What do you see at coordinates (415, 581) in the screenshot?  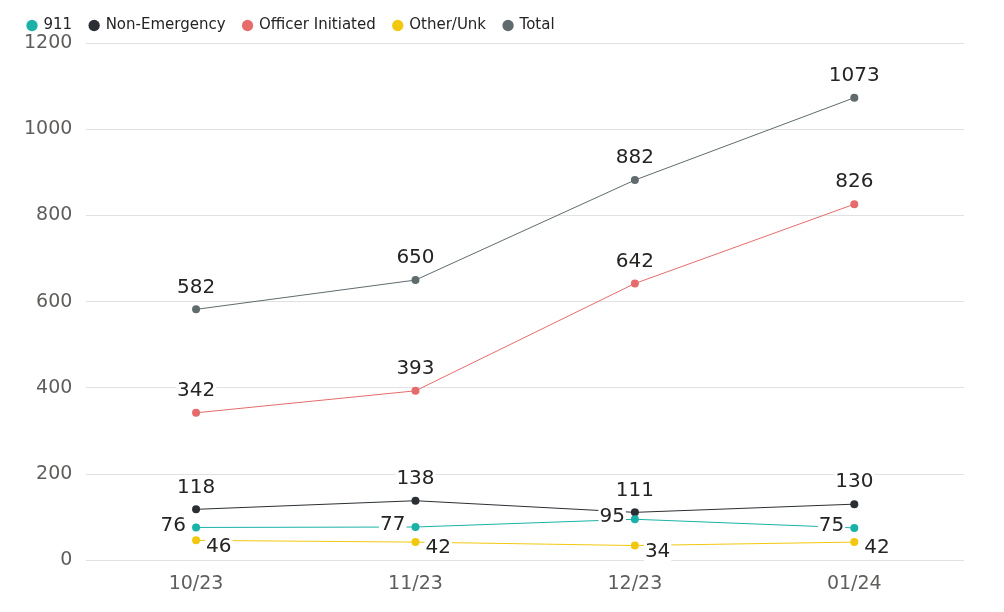 I see `x-tick-label: 11/23` at bounding box center [415, 581].